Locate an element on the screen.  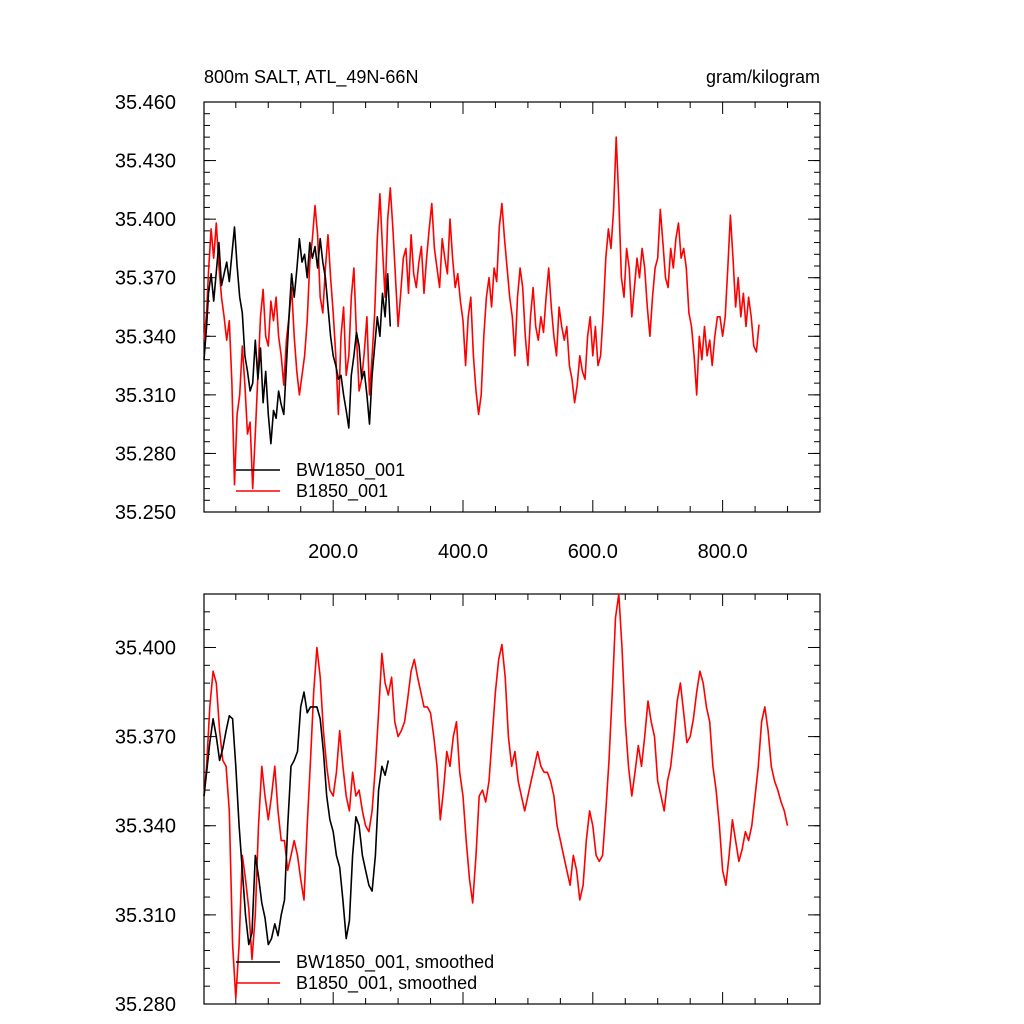
top-legend-label: B1850_001 is located at coordinates (342, 491).